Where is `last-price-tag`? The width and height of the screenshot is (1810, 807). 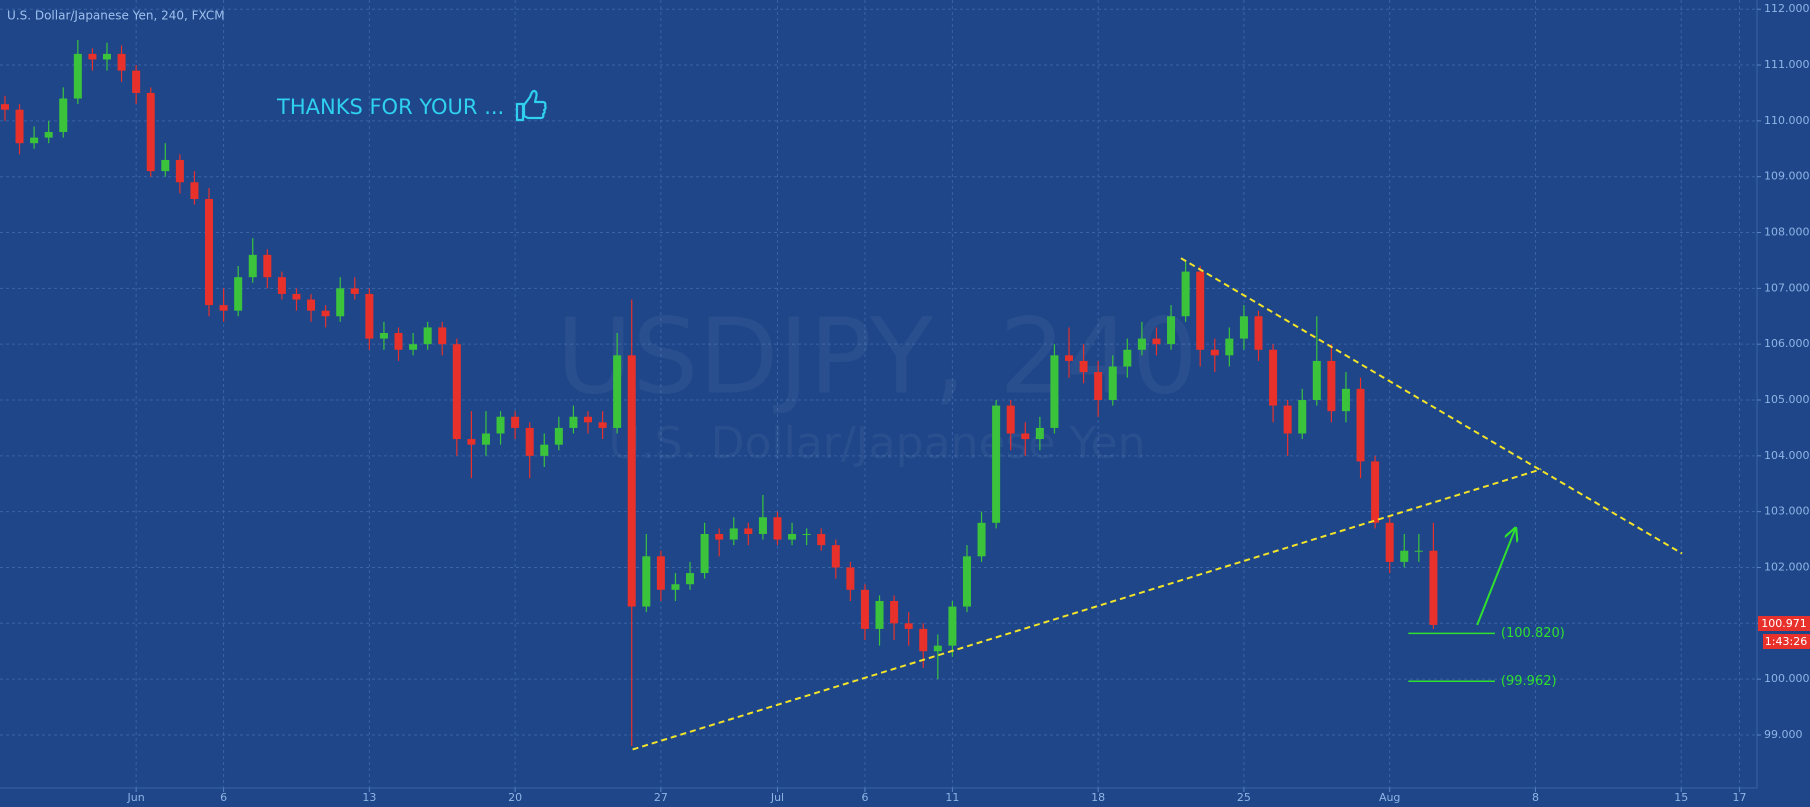 last-price-tag is located at coordinates (1784, 623).